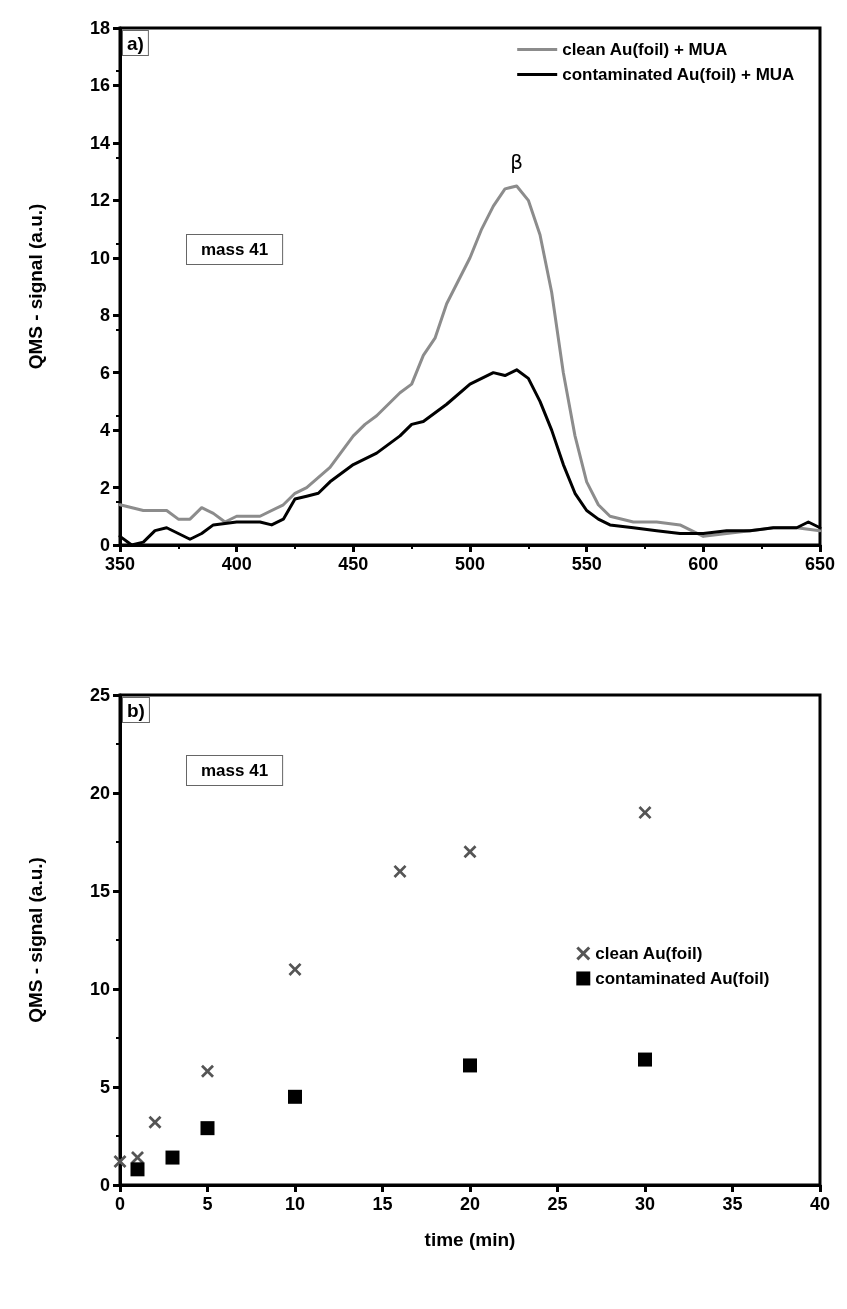  What do you see at coordinates (820, 564) in the screenshot?
I see `x-tick-label: 650` at bounding box center [820, 564].